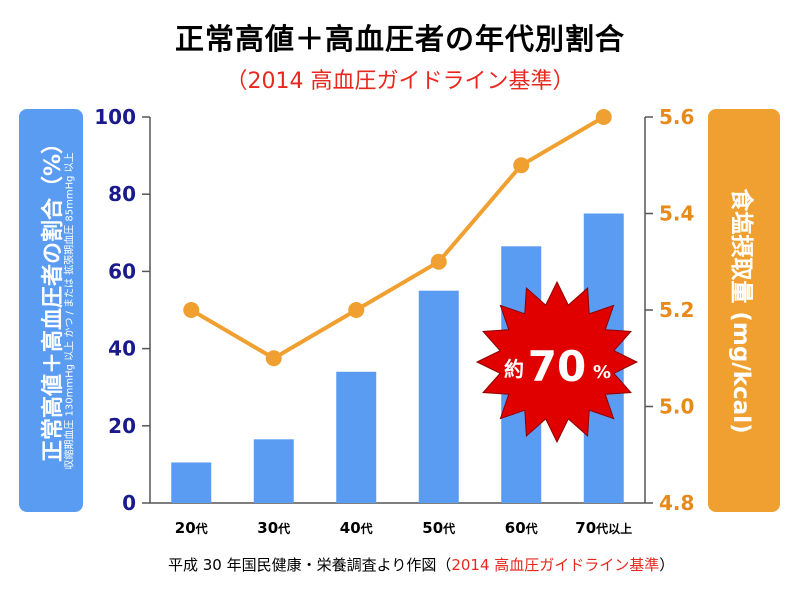 The image size is (800, 594). I want to click on left-tick-label: 100, so click(115, 117).